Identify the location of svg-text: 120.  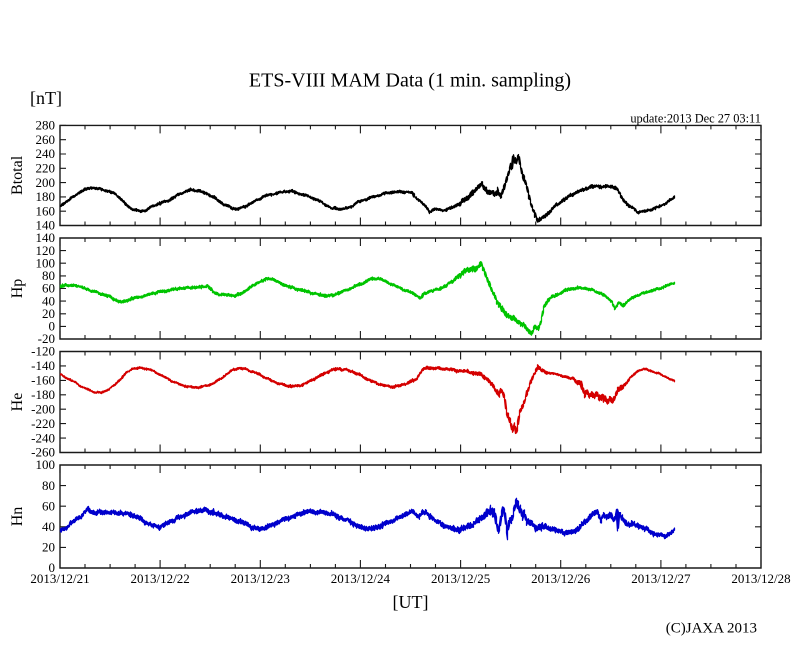
(46, 250).